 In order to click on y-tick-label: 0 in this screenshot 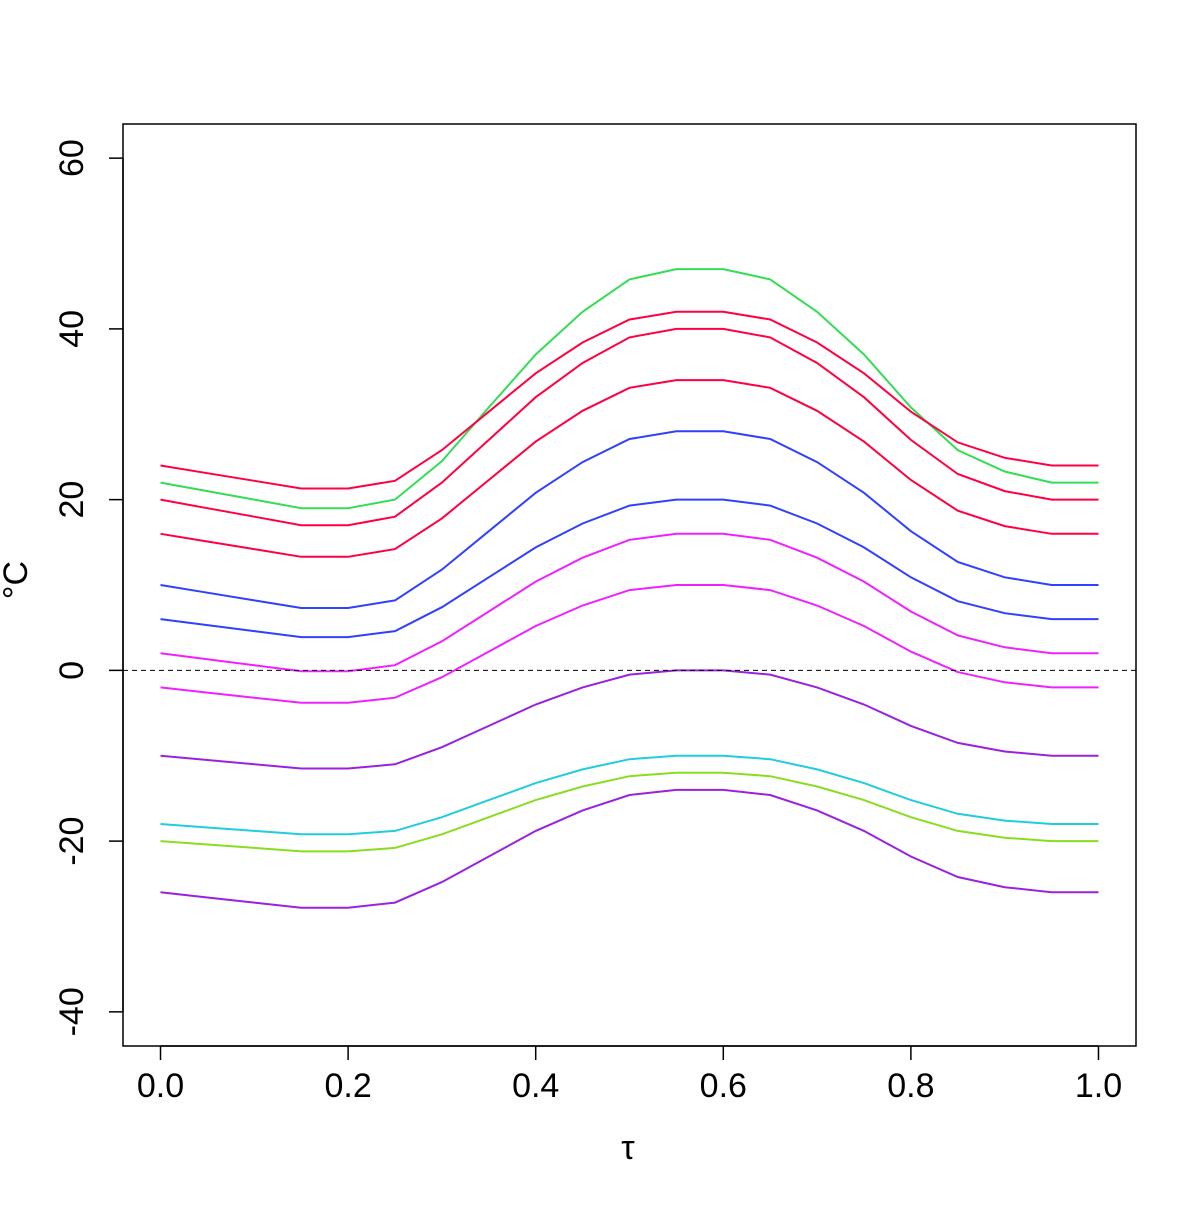, I will do `click(72, 670)`.